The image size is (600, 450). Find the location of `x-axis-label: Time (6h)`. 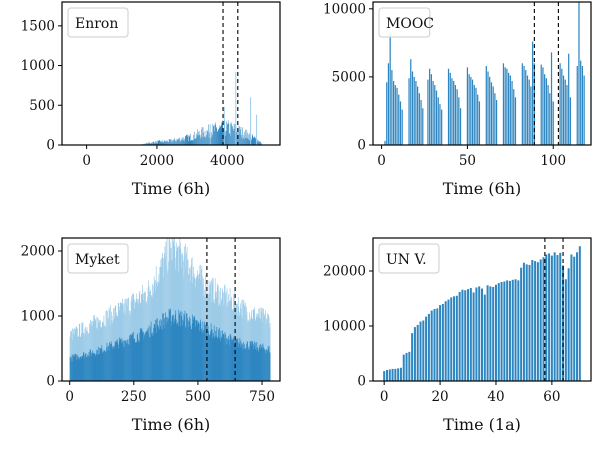

x-axis-label: Time (6h) is located at coordinates (171, 188).